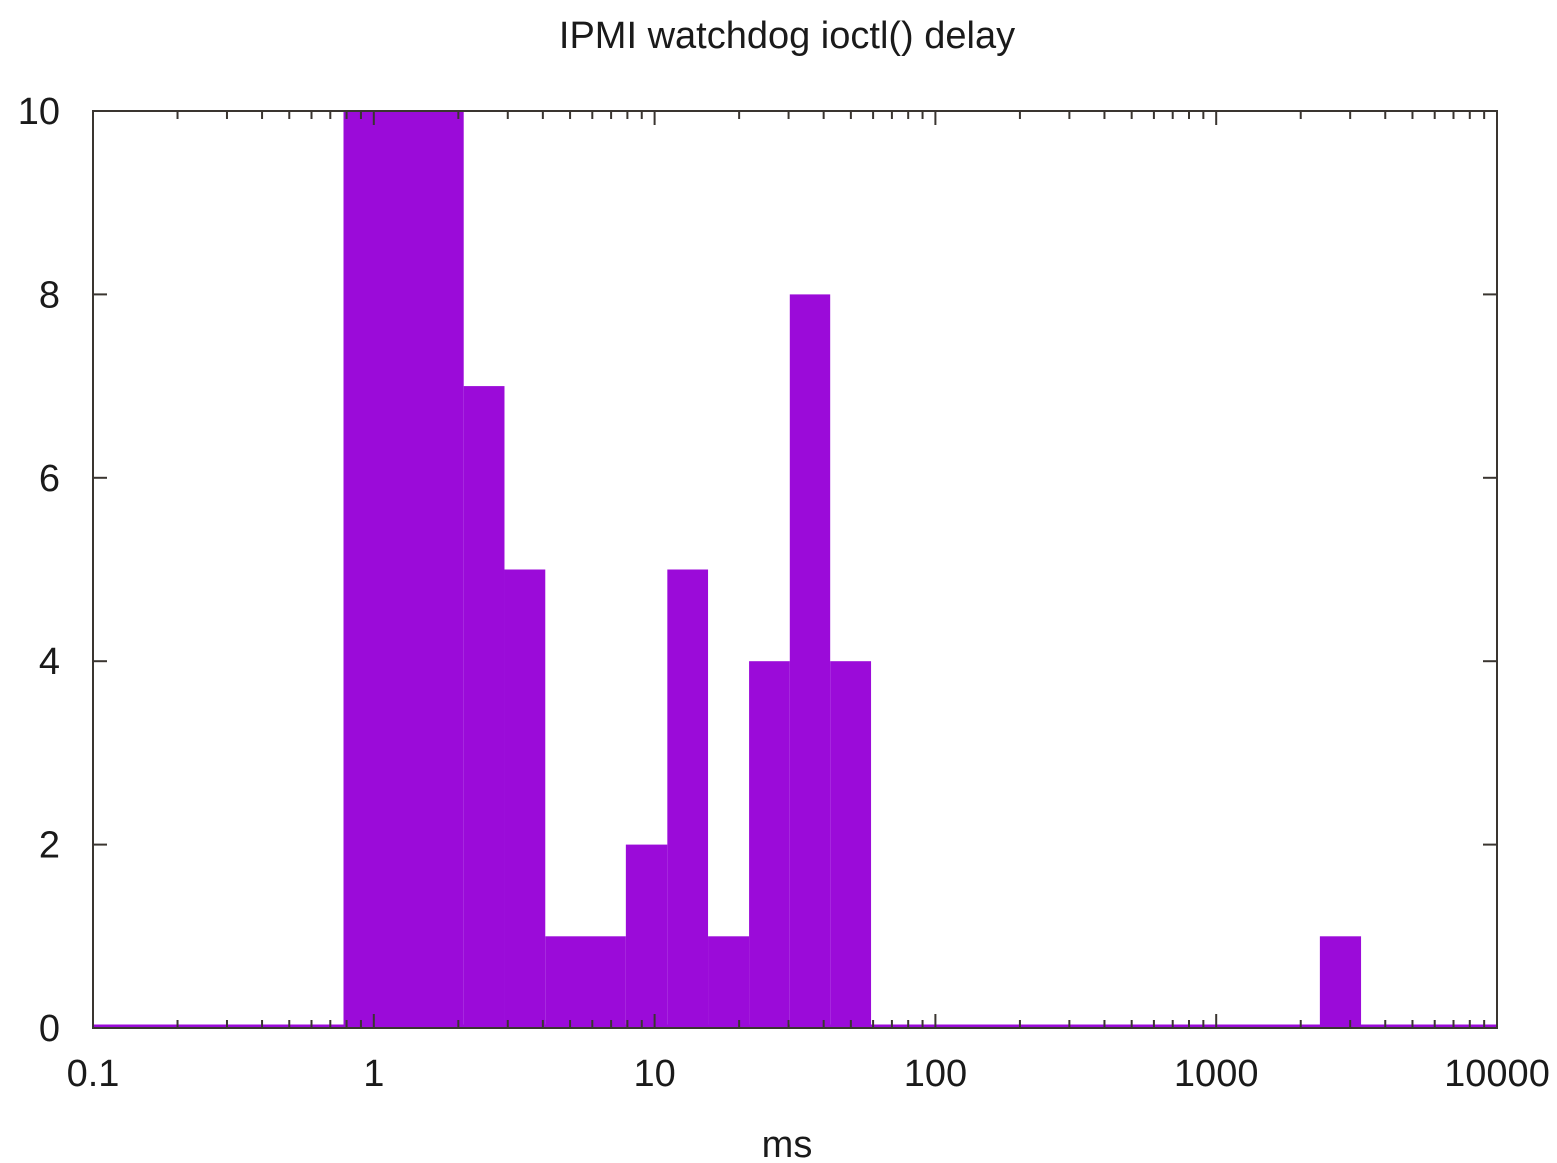  What do you see at coordinates (654, 1074) in the screenshot?
I see `x-tick-label: 10` at bounding box center [654, 1074].